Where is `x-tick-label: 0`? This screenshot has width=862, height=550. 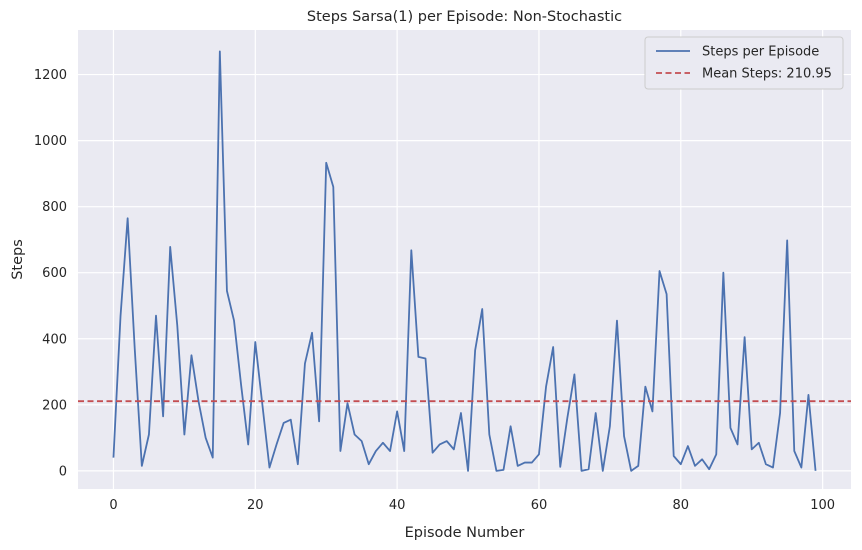 x-tick-label: 0 is located at coordinates (113, 505).